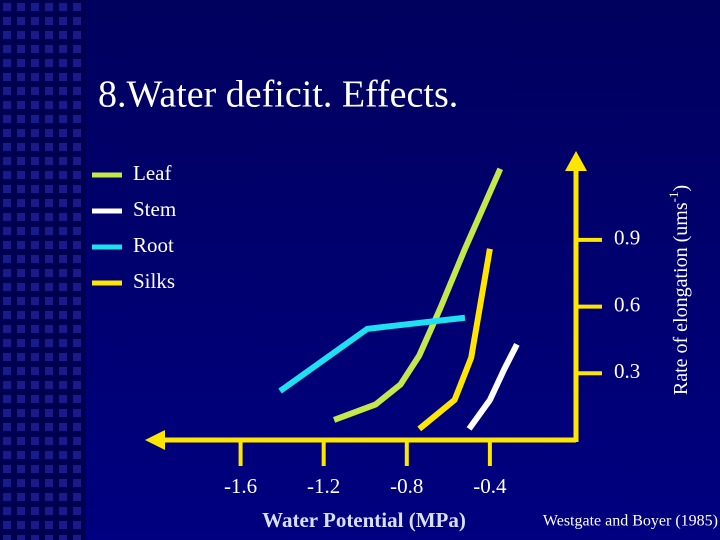 The width and height of the screenshot is (720, 540). I want to click on legend-label: Root, so click(153, 245).